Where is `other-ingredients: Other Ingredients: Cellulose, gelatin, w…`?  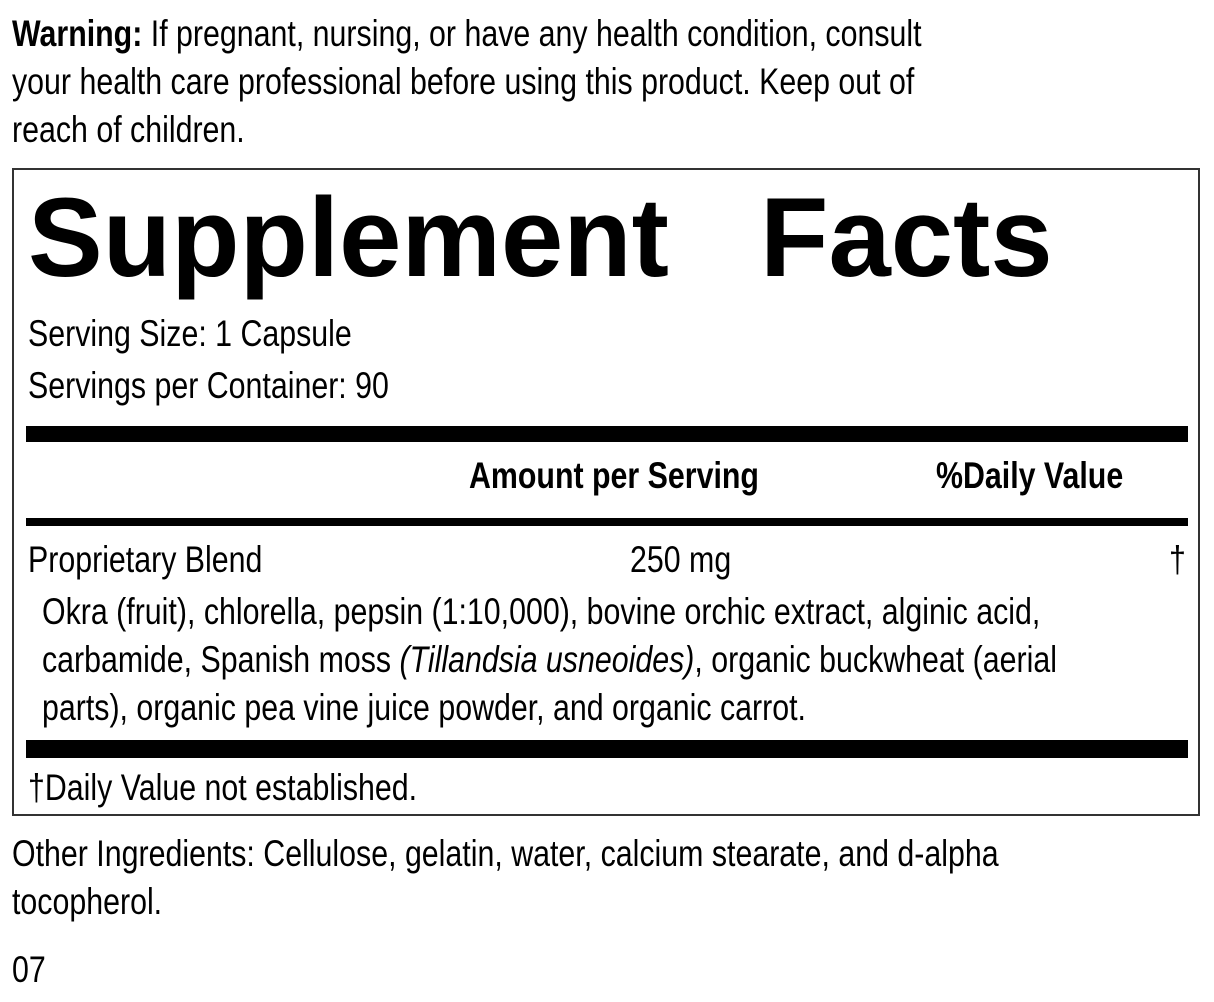
other-ingredients: Other Ingredients: Cellulose, gelatin, w… is located at coordinates (505, 878).